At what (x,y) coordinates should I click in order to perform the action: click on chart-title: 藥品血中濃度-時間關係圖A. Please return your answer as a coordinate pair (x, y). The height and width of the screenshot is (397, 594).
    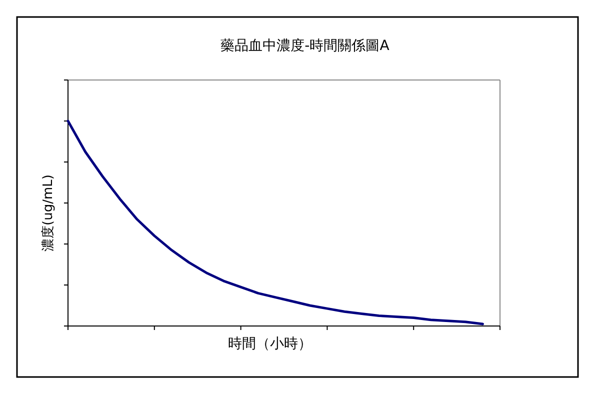
    Looking at the image, I should click on (305, 46).